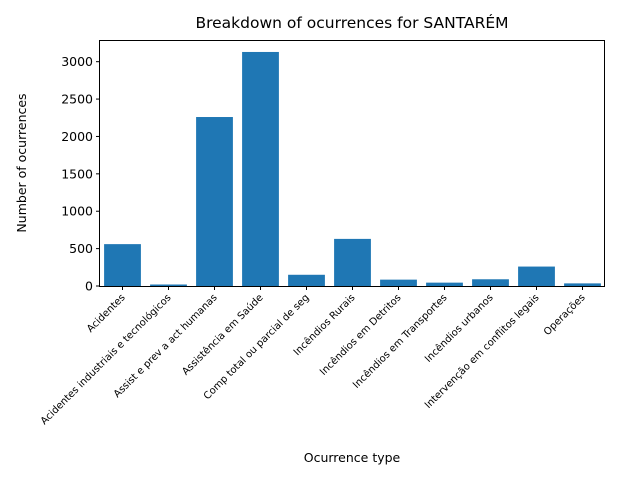  Describe the element at coordinates (223, 335) in the screenshot. I see `x-tick-label: Assistência em Saúde` at that location.